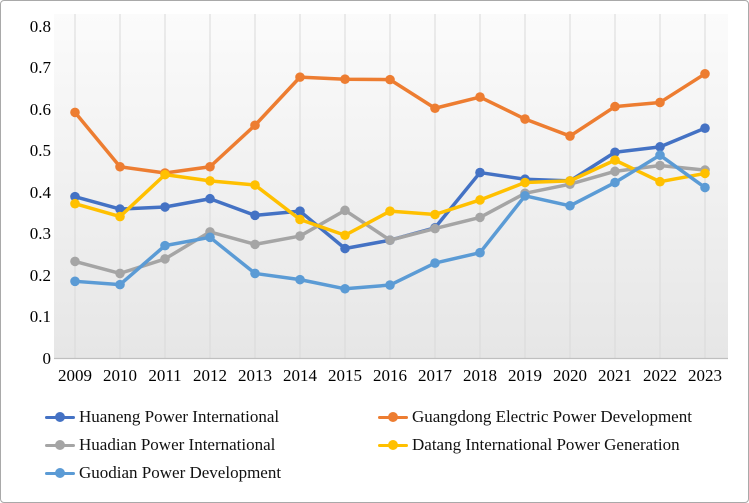 The width and height of the screenshot is (749, 503). What do you see at coordinates (75, 375) in the screenshot?
I see `x-tick-label: 2009` at bounding box center [75, 375].